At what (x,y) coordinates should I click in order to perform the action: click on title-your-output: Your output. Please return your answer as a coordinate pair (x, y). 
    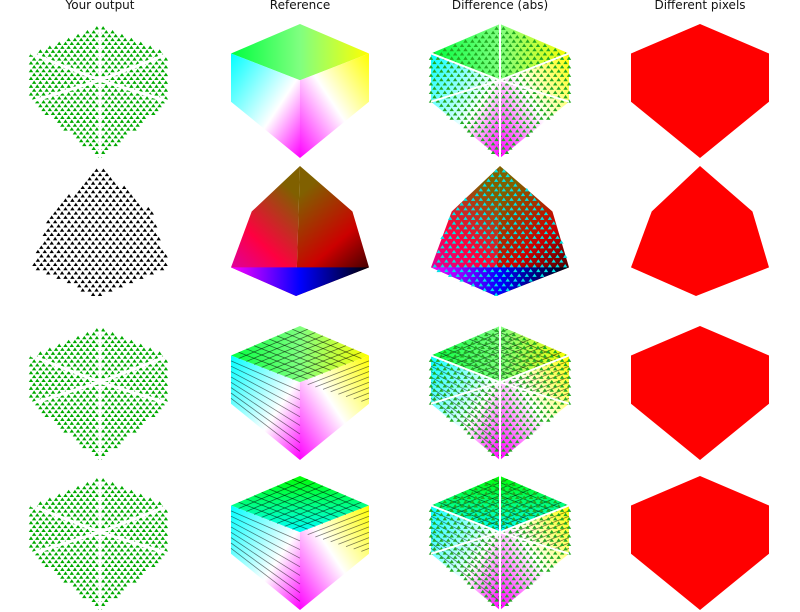
    Looking at the image, I should click on (100, 6).